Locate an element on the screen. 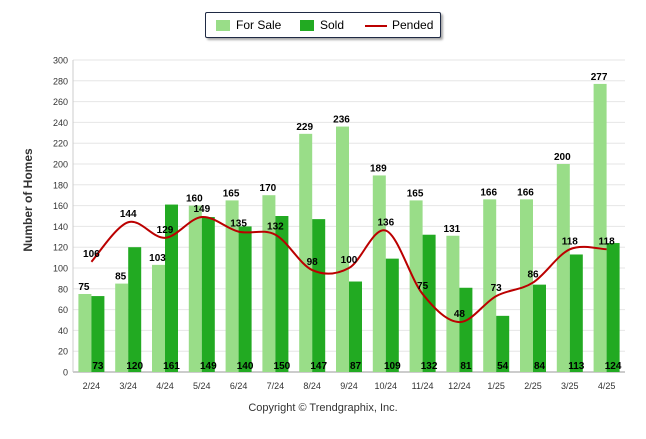  data-label-for-sale: 103 is located at coordinates (157, 258).